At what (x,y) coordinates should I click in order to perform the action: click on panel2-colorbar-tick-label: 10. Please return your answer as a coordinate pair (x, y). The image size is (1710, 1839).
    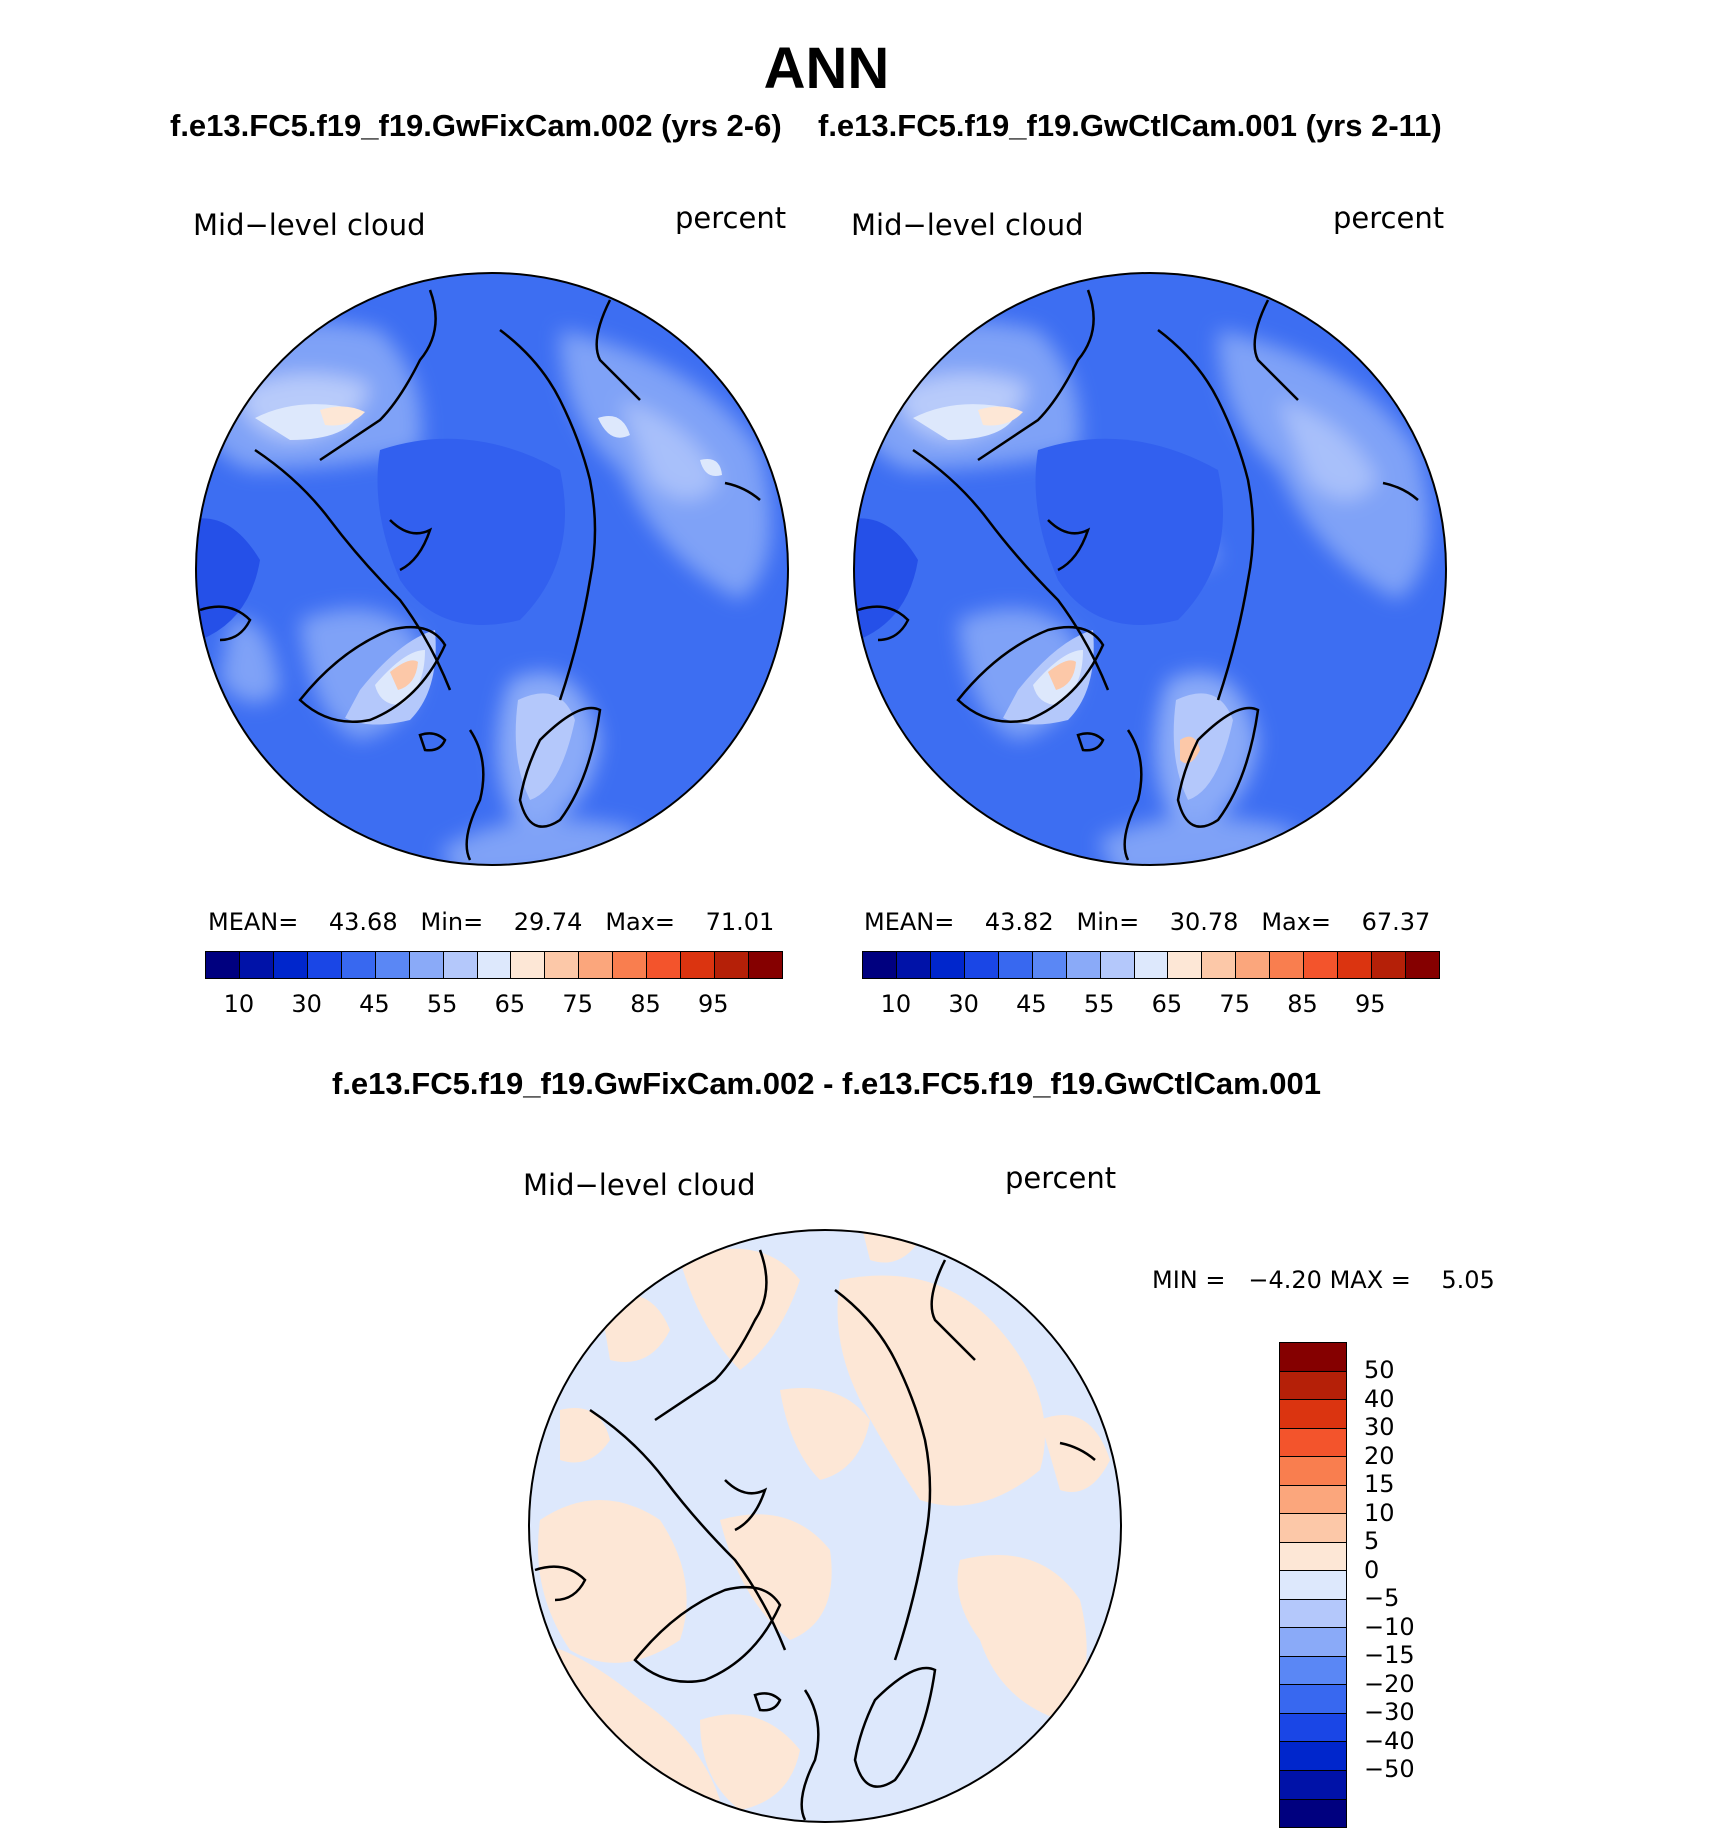
    Looking at the image, I should click on (896, 1004).